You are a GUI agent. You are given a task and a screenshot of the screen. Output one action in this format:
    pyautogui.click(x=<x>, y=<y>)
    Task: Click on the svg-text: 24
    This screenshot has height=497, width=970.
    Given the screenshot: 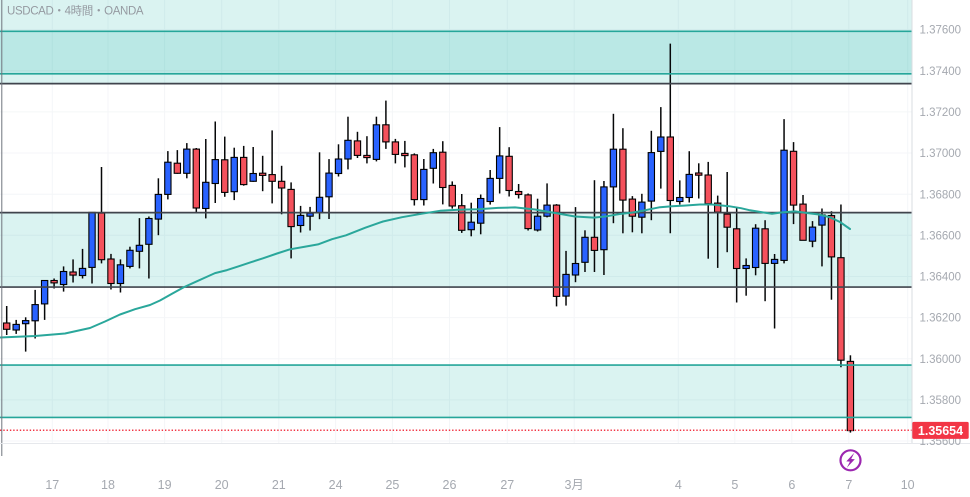 What is the action you would take?
    pyautogui.click(x=336, y=485)
    